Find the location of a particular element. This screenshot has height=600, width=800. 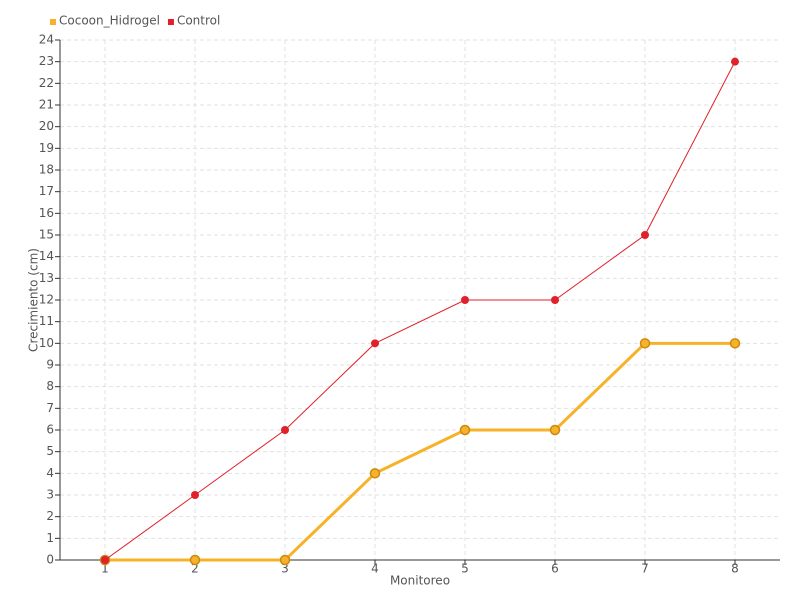

y-tick-label: 8 is located at coordinates (50, 386).